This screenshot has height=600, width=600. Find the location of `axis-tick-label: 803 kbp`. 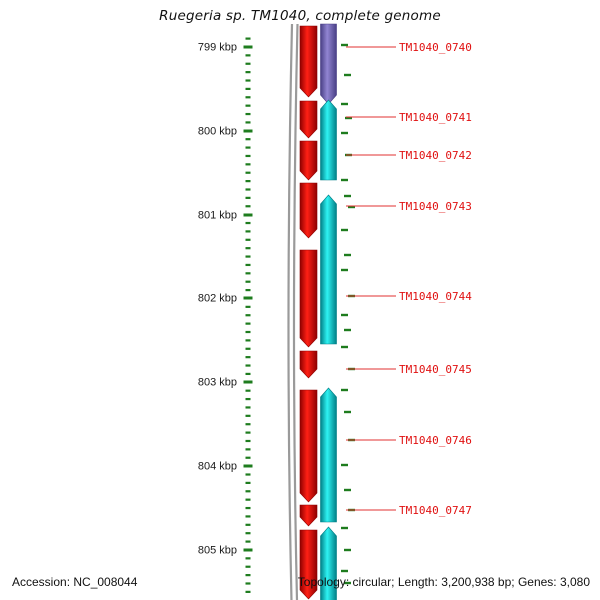

axis-tick-label: 803 kbp is located at coordinates (217, 383).